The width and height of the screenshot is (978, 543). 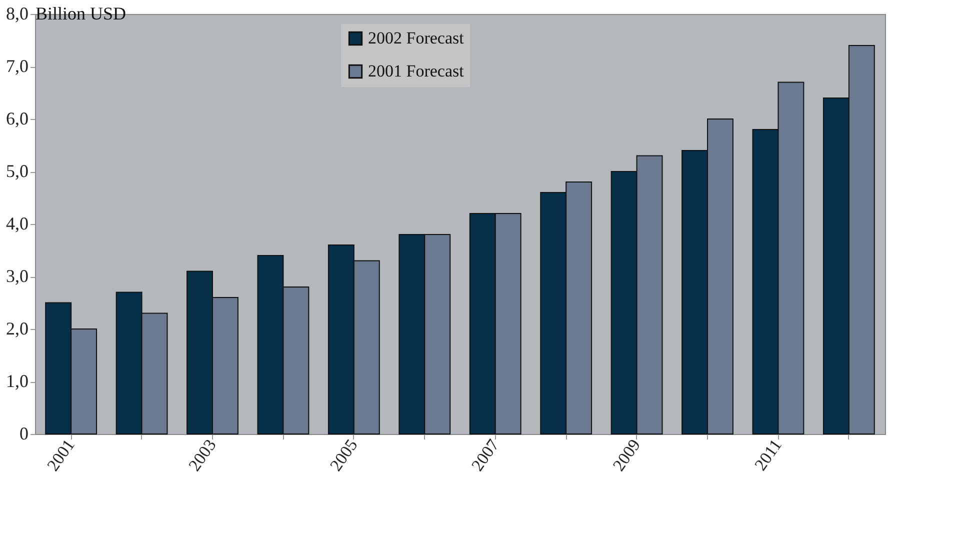 I want to click on y-tick-label: 1,0, so click(x=17, y=381).